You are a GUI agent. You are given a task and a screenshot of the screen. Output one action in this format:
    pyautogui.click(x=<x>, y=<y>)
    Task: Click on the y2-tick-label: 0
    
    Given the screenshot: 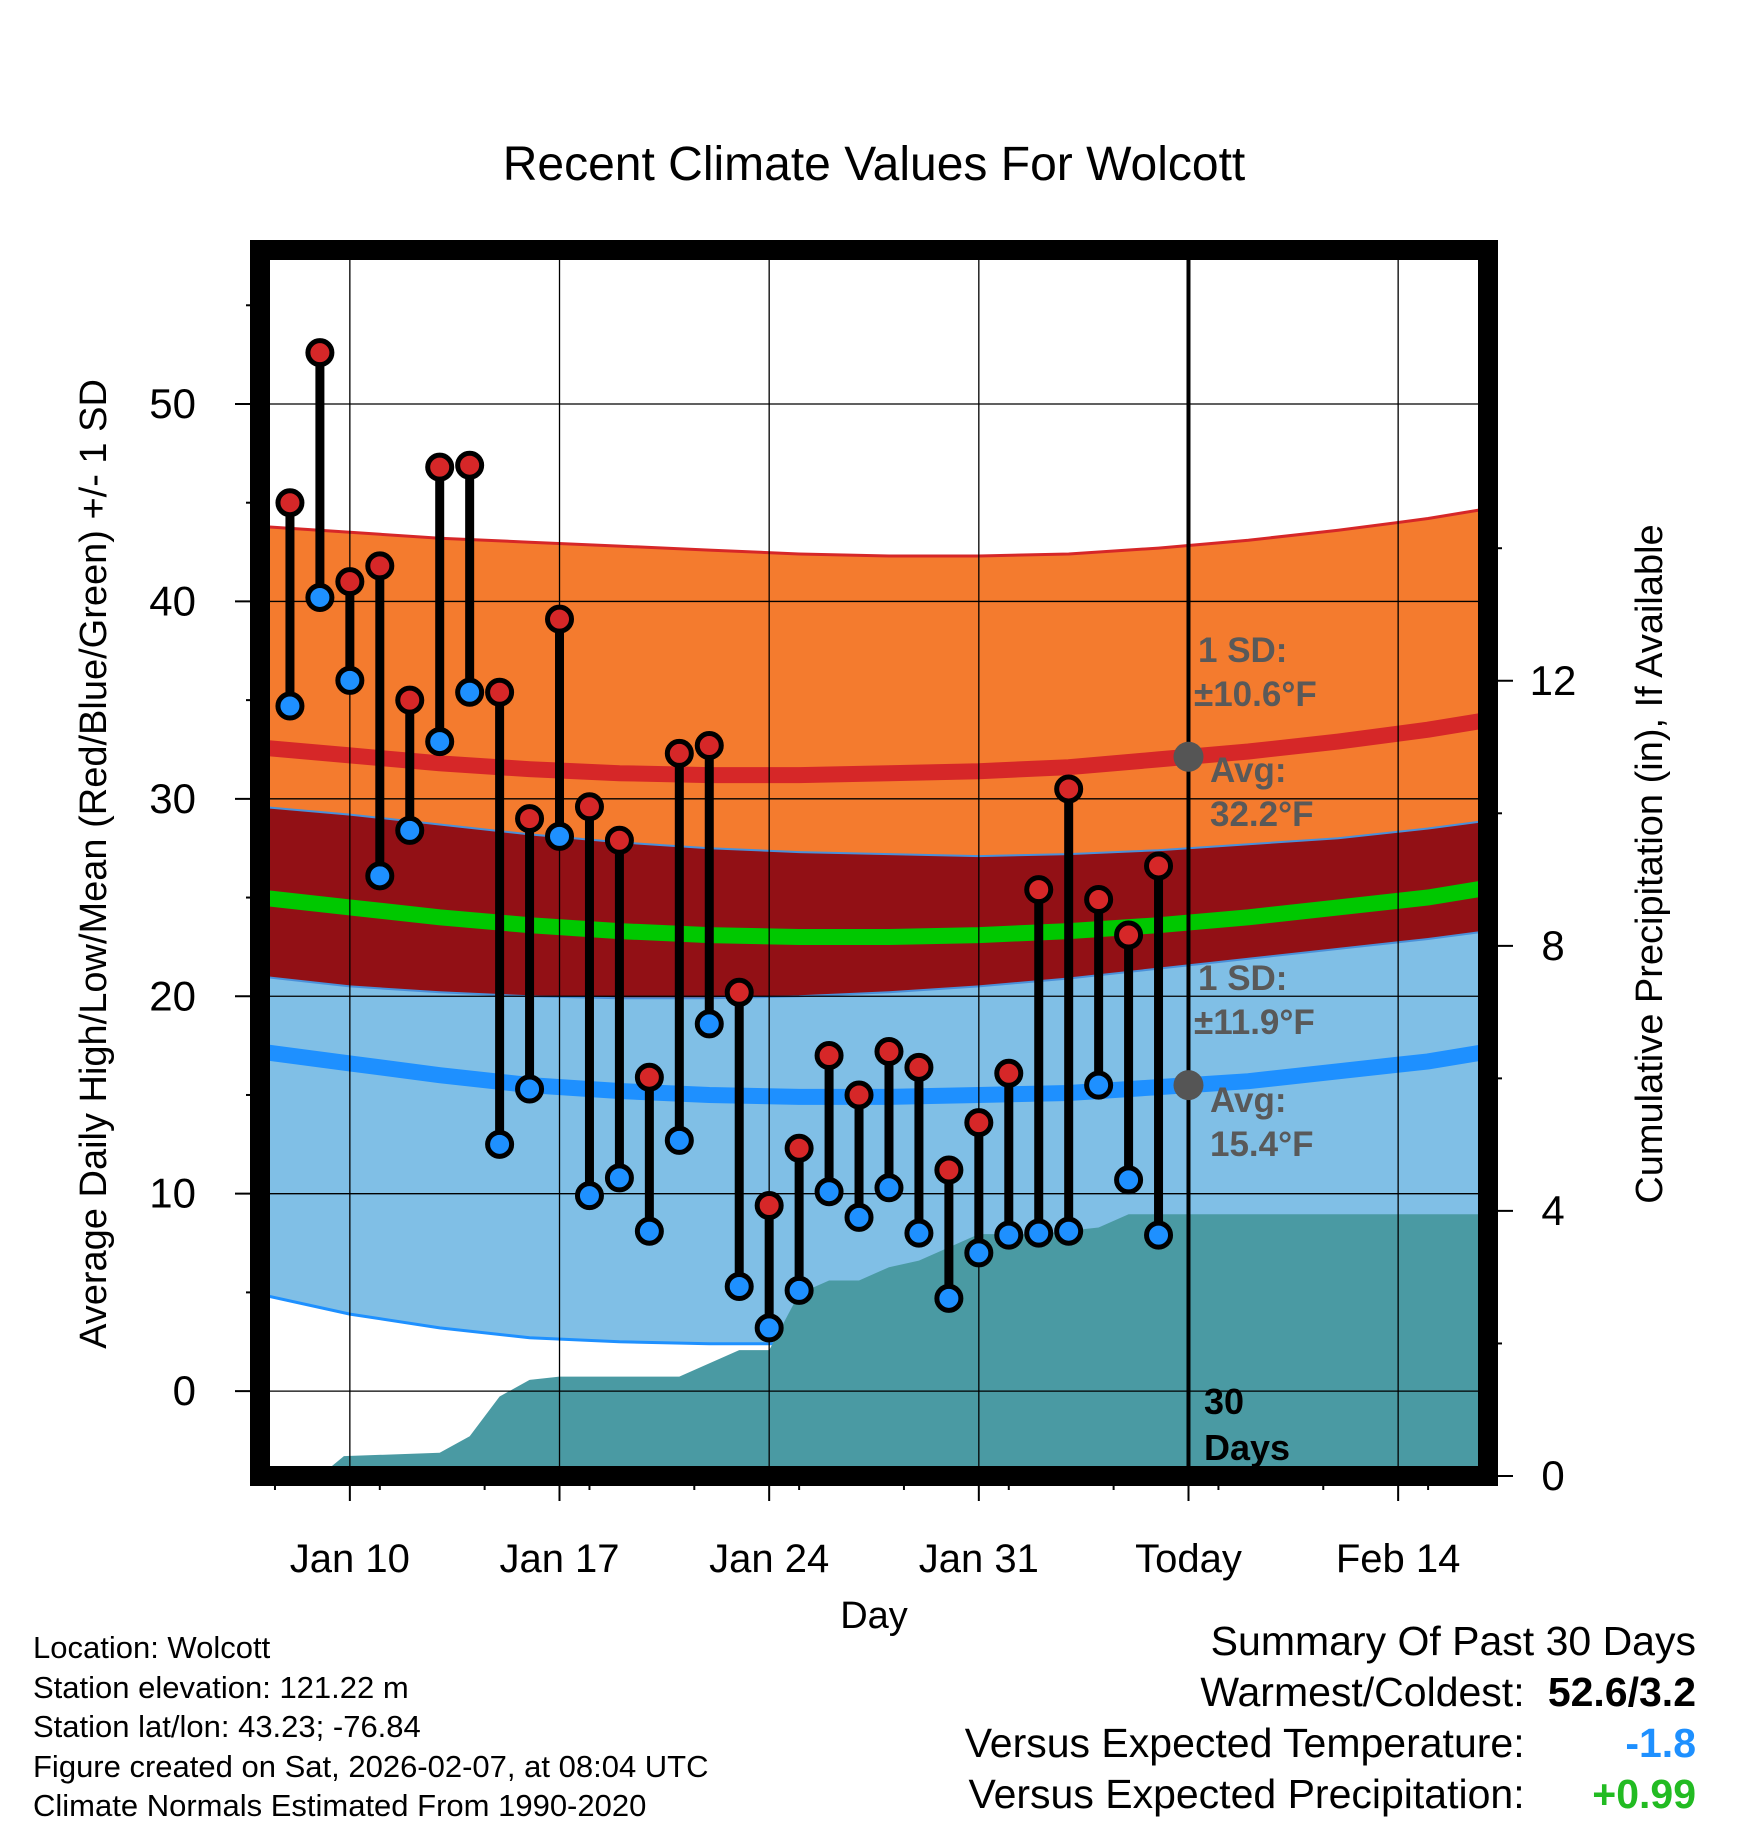 What is the action you would take?
    pyautogui.click(x=1552, y=1475)
    